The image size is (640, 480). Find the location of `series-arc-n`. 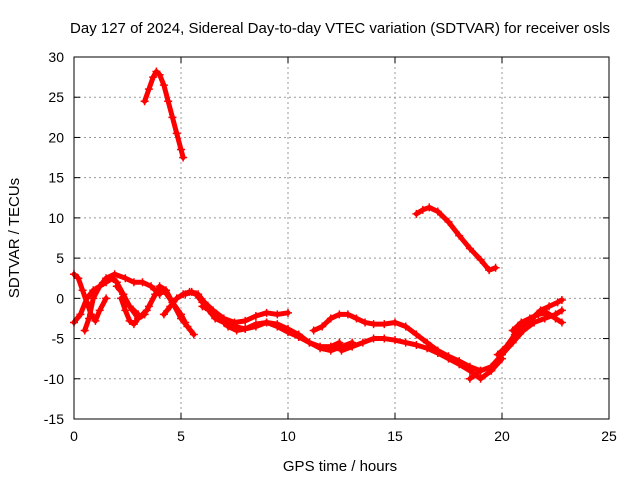

series-arc-n is located at coordinates (537, 321).